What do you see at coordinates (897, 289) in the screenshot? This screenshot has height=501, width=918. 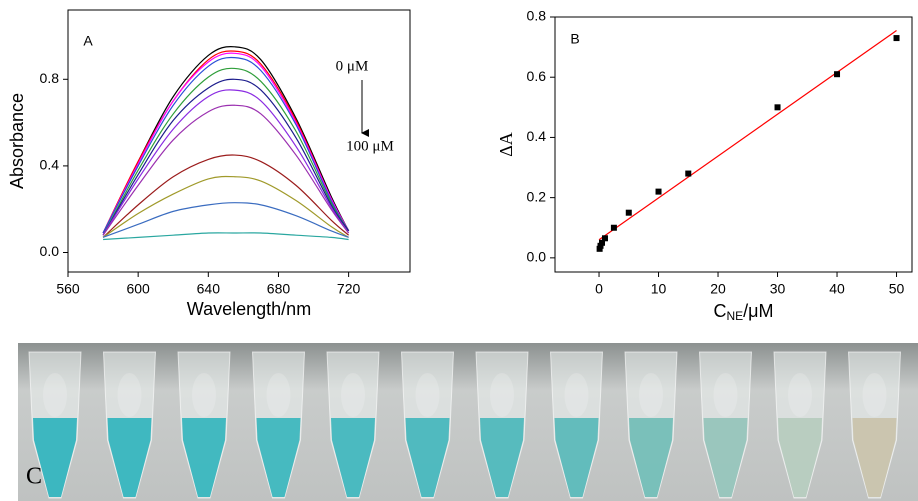 I see `x-tick-label: 50` at bounding box center [897, 289].